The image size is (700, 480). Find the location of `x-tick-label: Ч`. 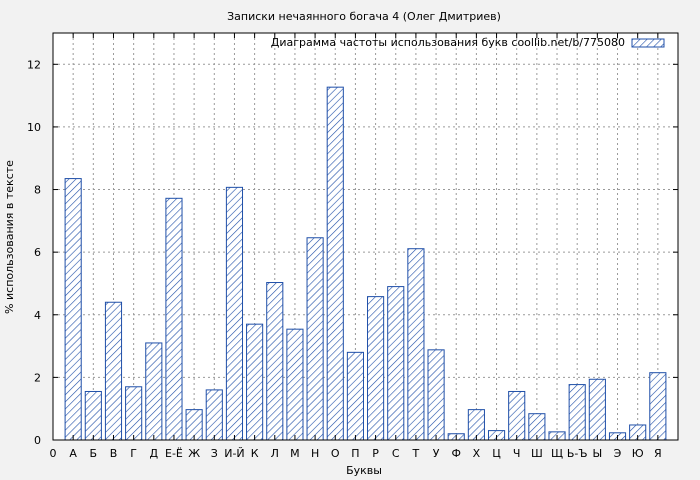

x-tick-label: Ч is located at coordinates (517, 453).